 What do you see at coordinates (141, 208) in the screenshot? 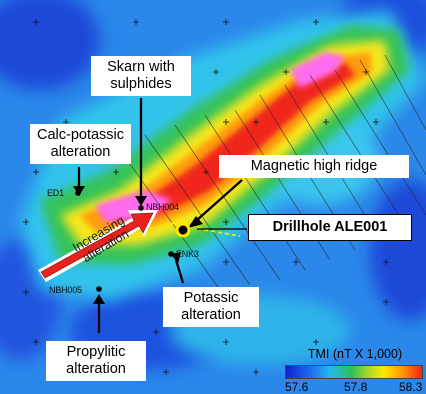
I see `nbh004-point` at bounding box center [141, 208].